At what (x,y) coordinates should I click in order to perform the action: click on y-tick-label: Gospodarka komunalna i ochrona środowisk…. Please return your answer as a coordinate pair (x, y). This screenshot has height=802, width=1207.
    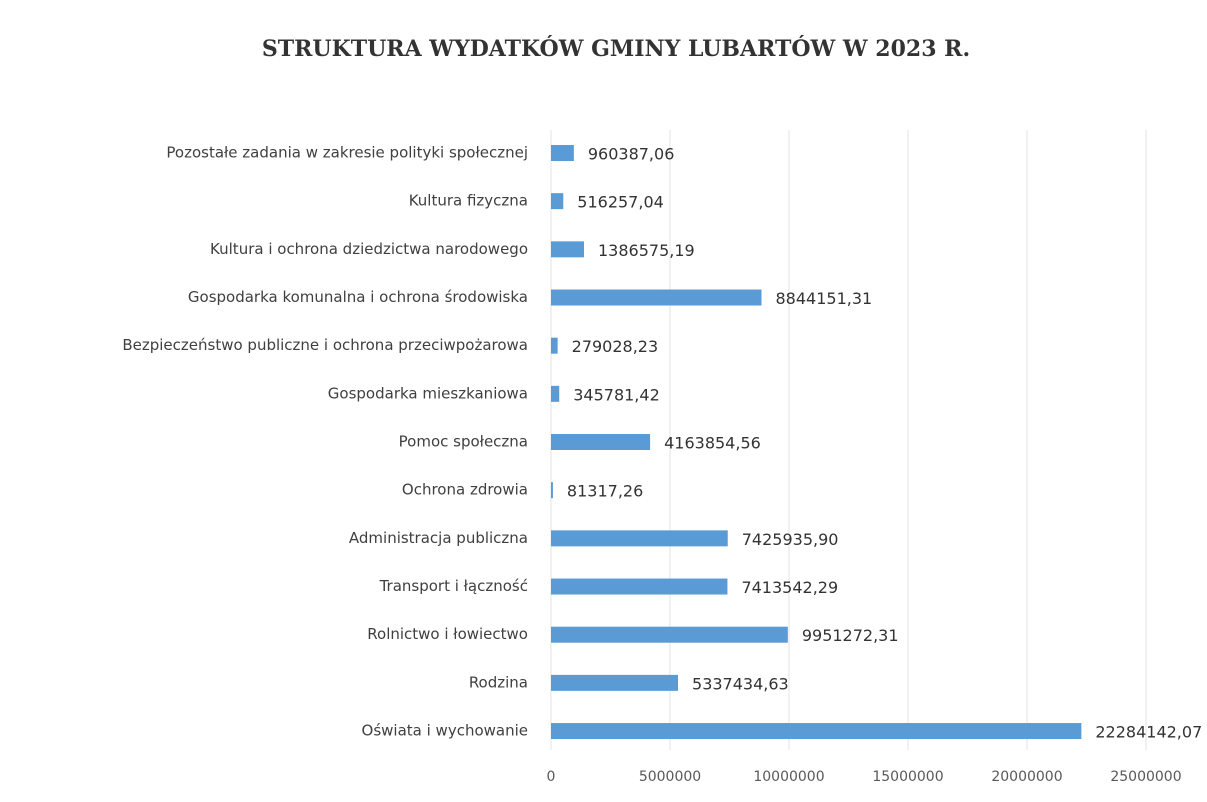
    Looking at the image, I should click on (358, 297).